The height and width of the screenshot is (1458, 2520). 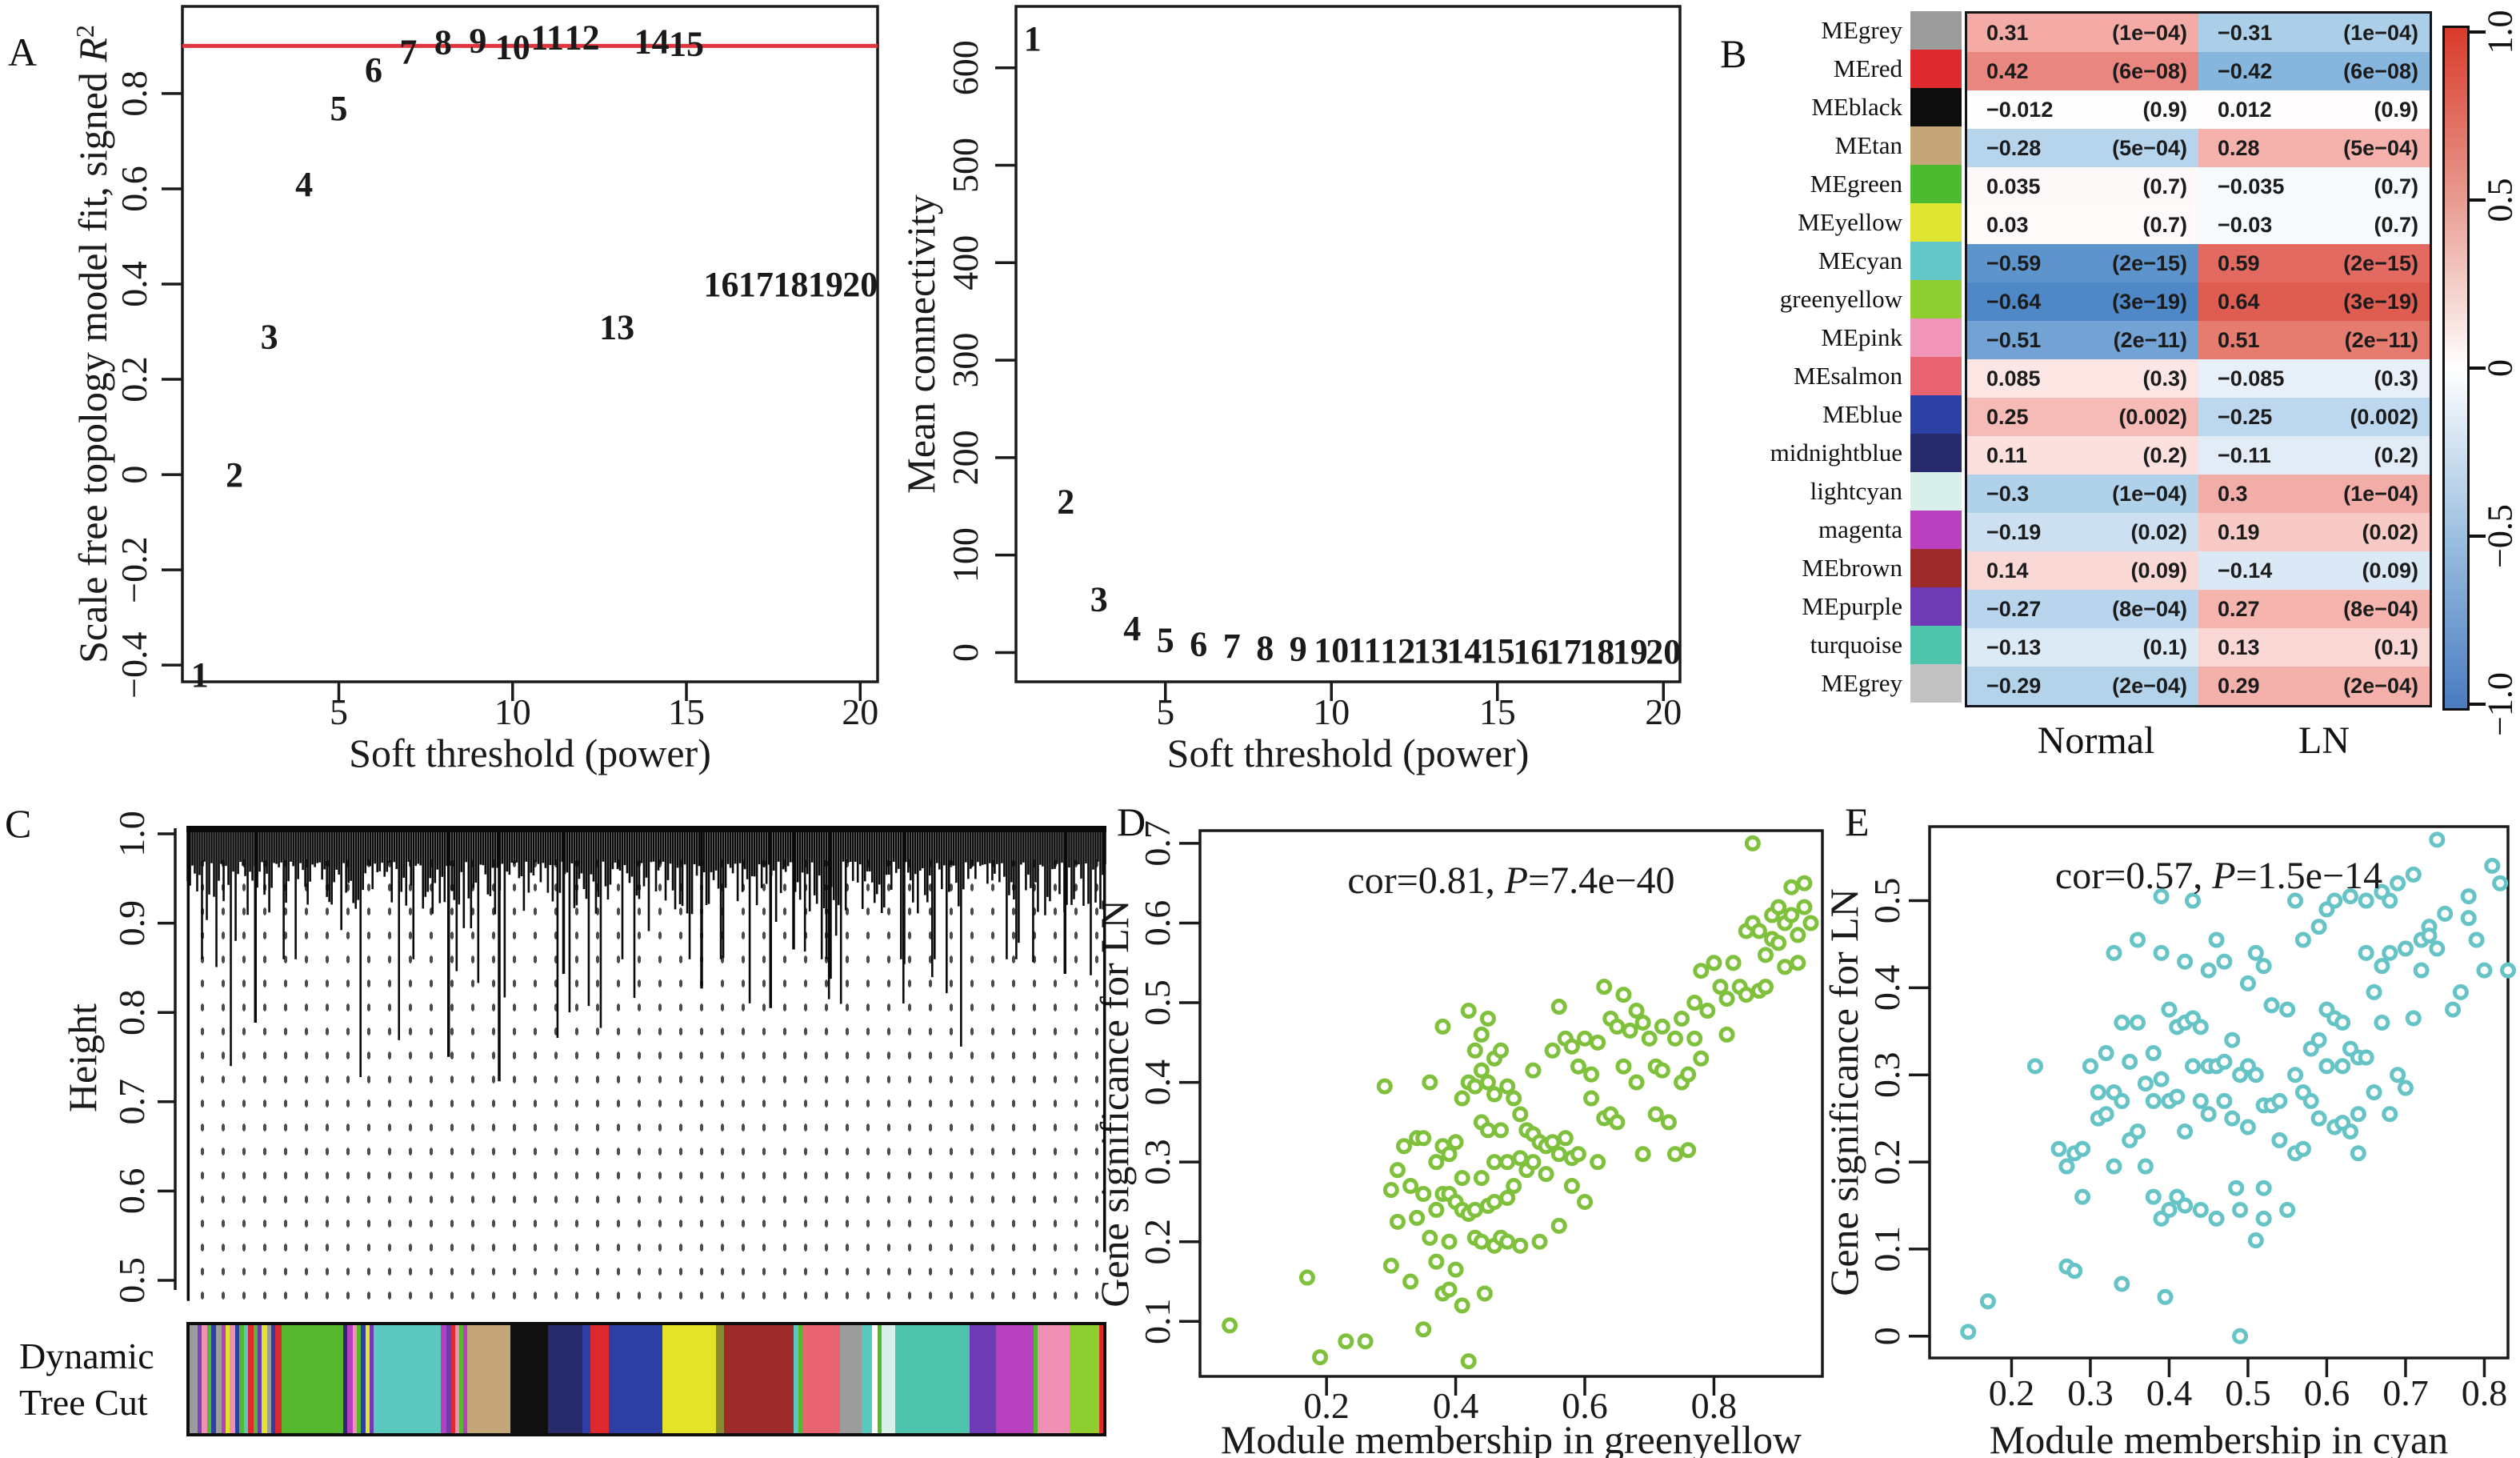 I want to click on power-point-label: 17, so click(x=1564, y=651).